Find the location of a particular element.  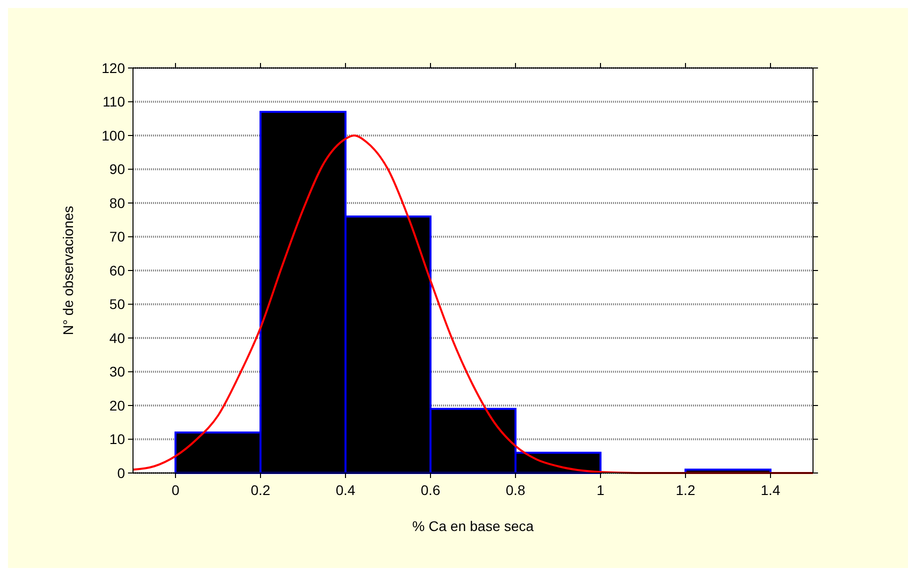

x-tick-label: 0.8 is located at coordinates (516, 490).